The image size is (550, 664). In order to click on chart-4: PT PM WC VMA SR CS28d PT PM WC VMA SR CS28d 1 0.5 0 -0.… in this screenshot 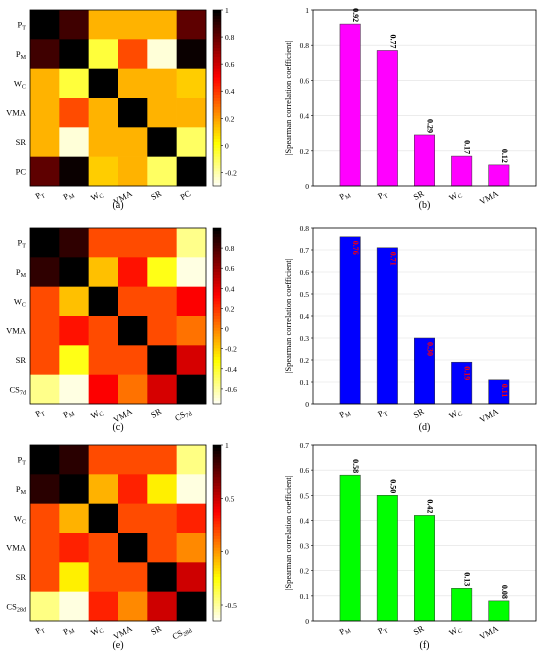, I will do `click(121, 546)`.